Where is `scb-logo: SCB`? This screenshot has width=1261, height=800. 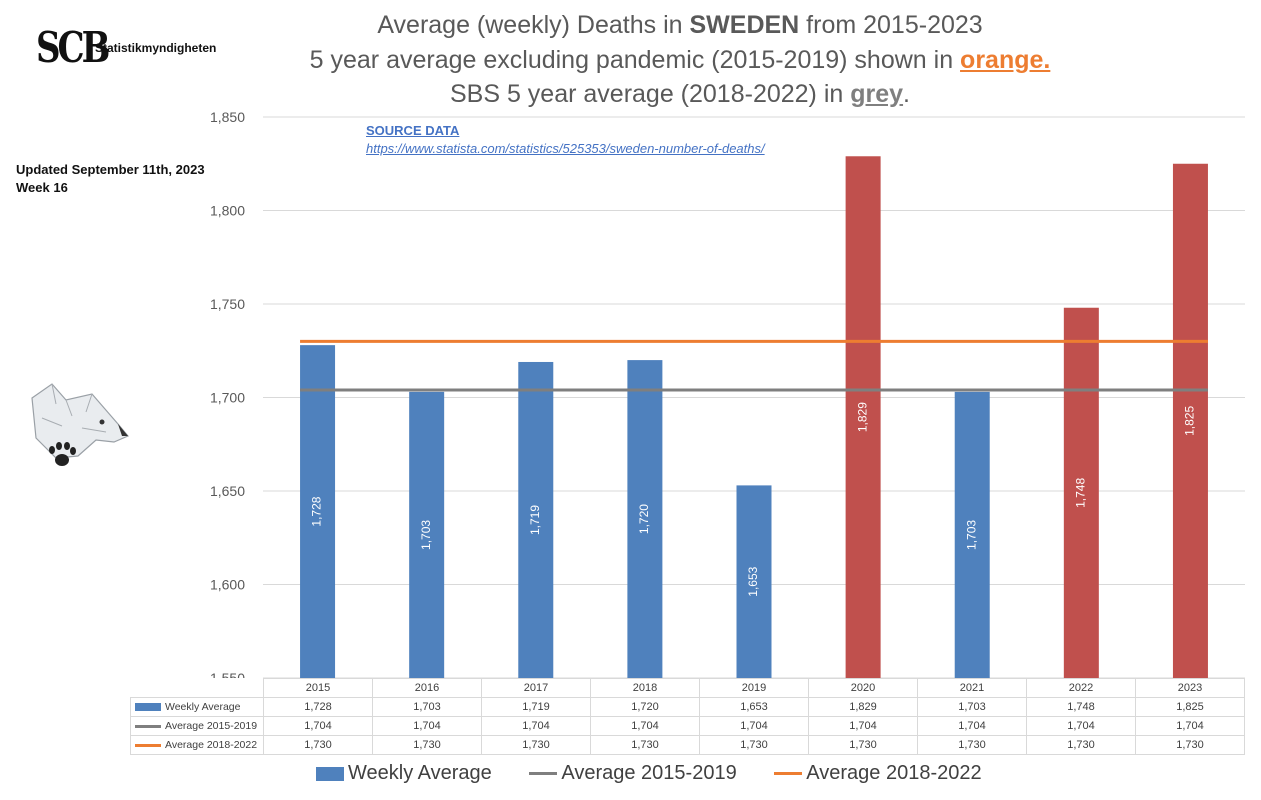
scb-logo: SCB is located at coordinates (73, 48).